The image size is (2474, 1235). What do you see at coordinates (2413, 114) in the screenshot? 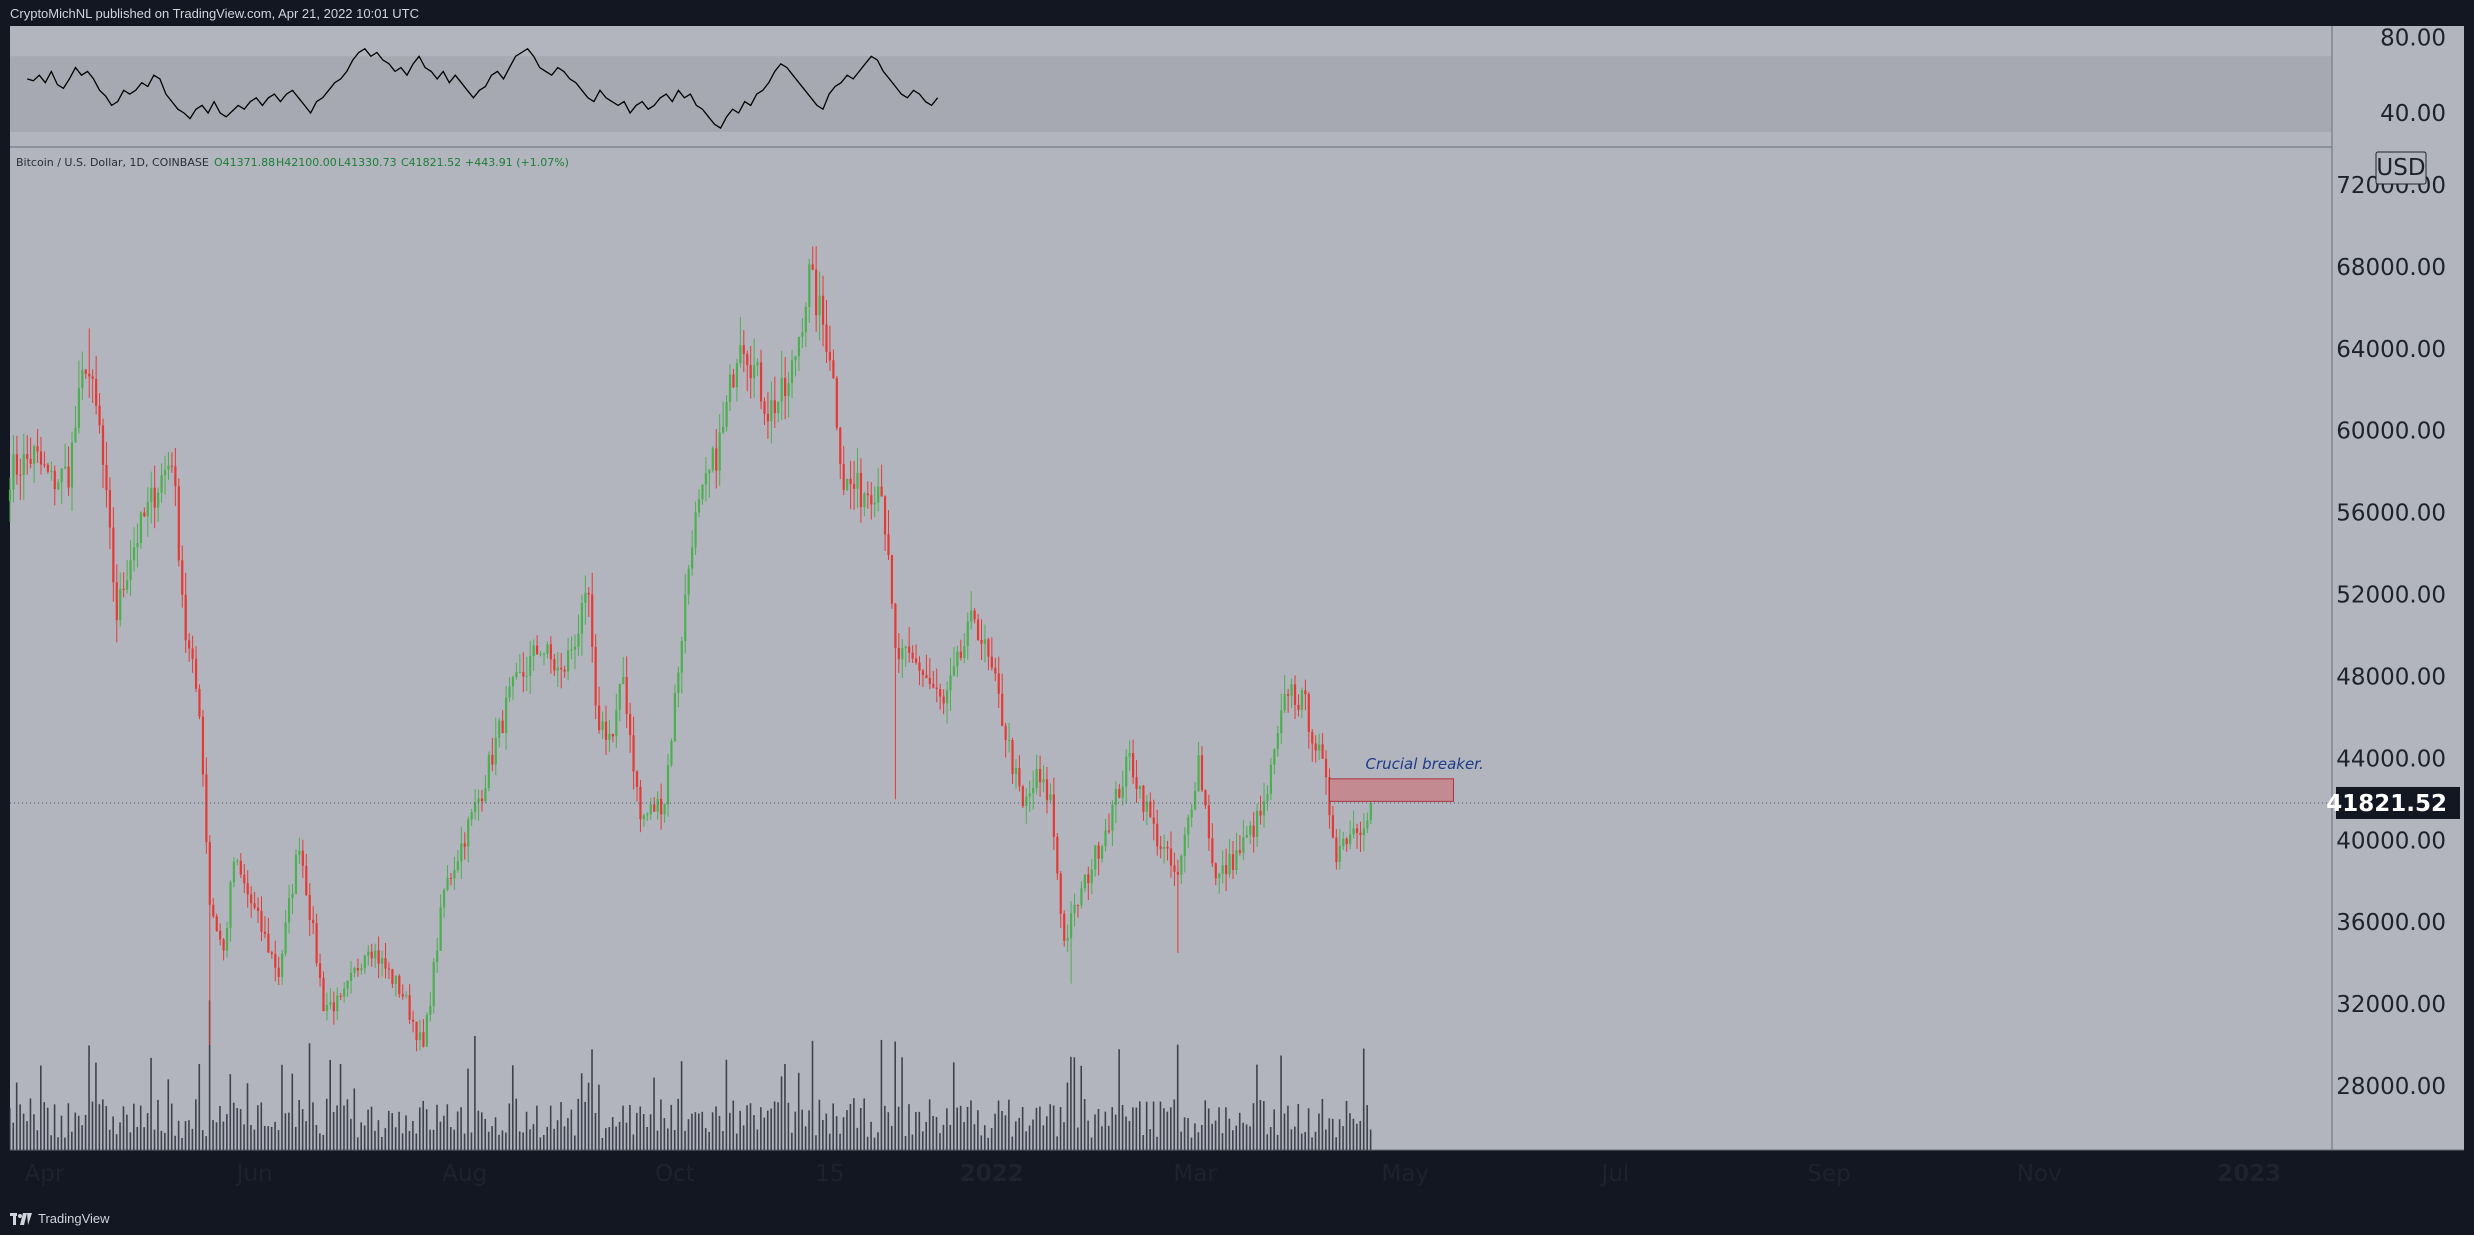
I see `rsi-tick-label: 40.00` at bounding box center [2413, 114].